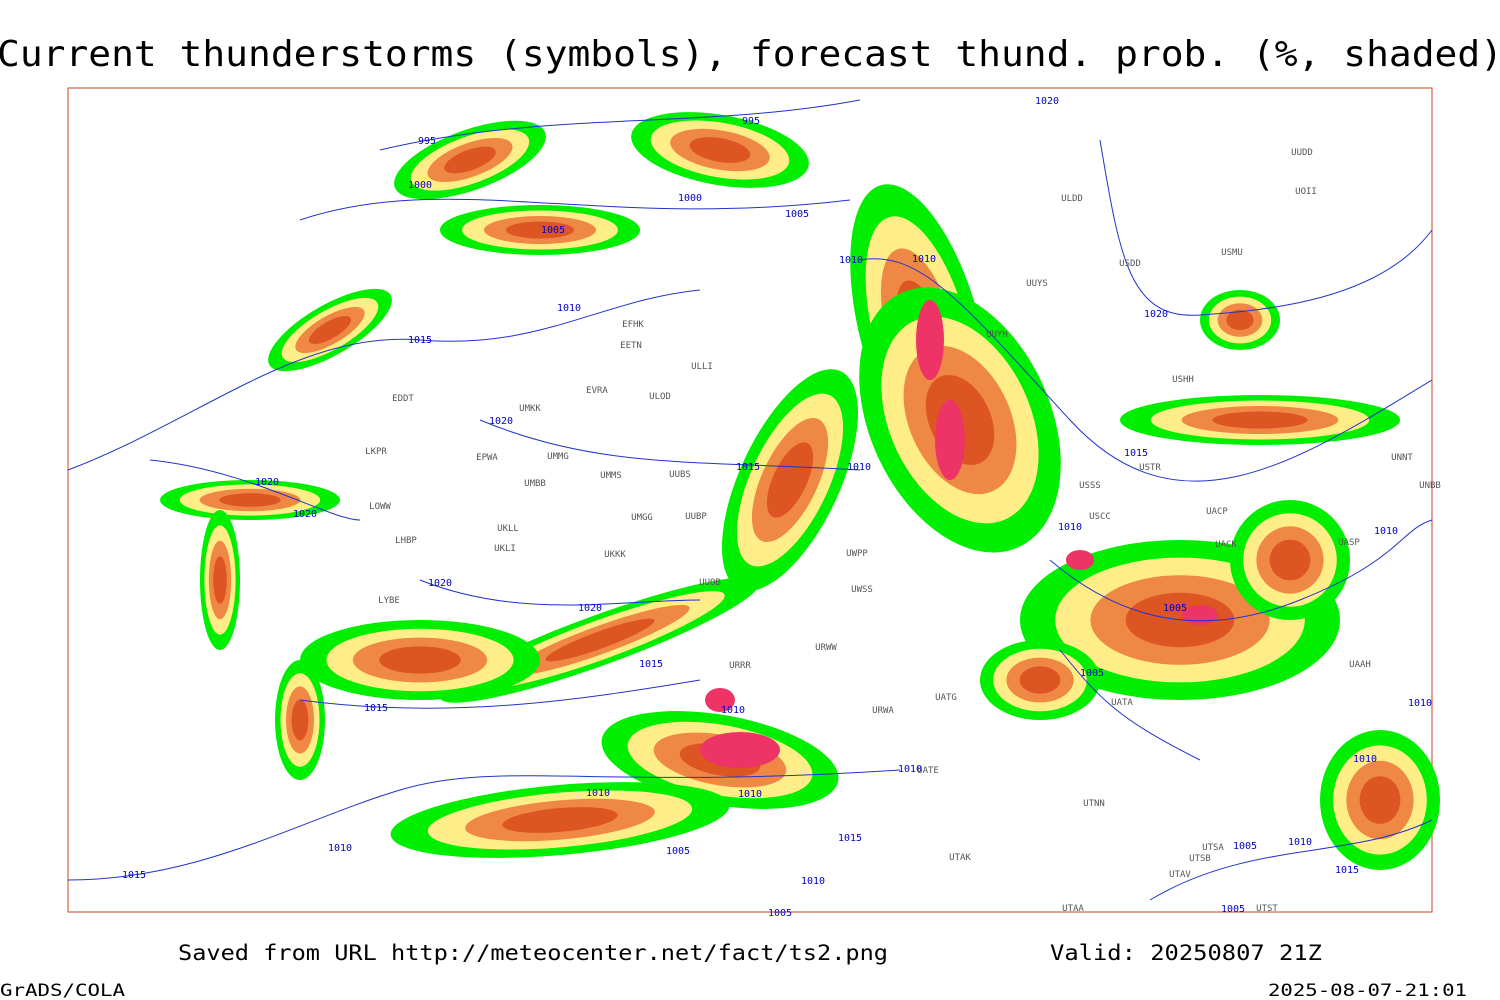  I want to click on station-label: UNBB, so click(1430, 486).